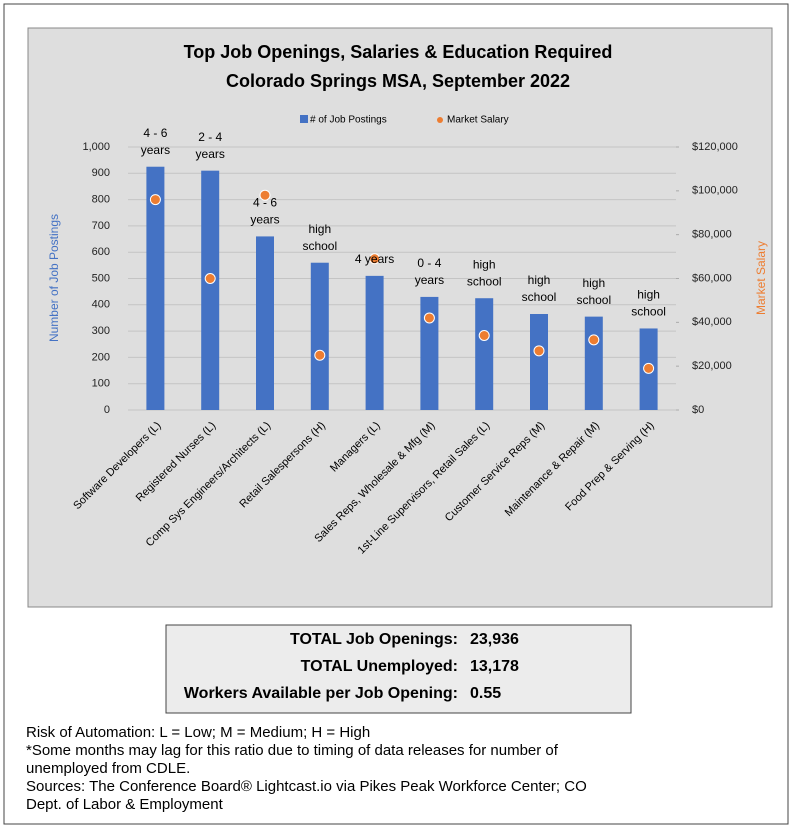  Describe the element at coordinates (712, 322) in the screenshot. I see `y2-tick-label: $40,000` at that location.